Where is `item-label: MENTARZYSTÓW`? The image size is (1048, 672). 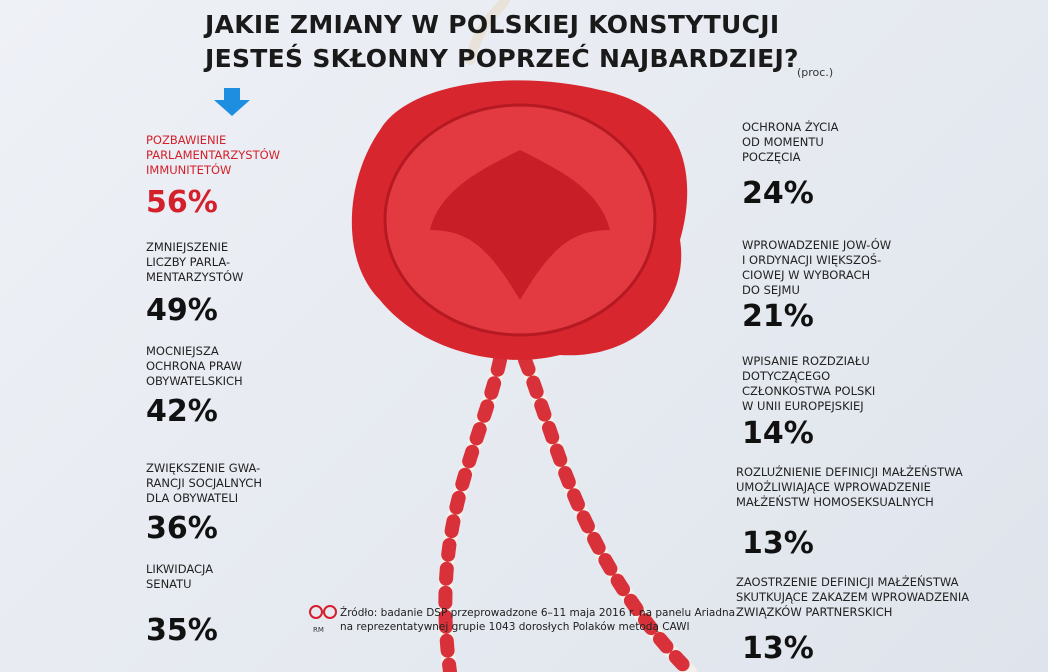
item-label: MENTARZYSTÓW is located at coordinates (195, 277).